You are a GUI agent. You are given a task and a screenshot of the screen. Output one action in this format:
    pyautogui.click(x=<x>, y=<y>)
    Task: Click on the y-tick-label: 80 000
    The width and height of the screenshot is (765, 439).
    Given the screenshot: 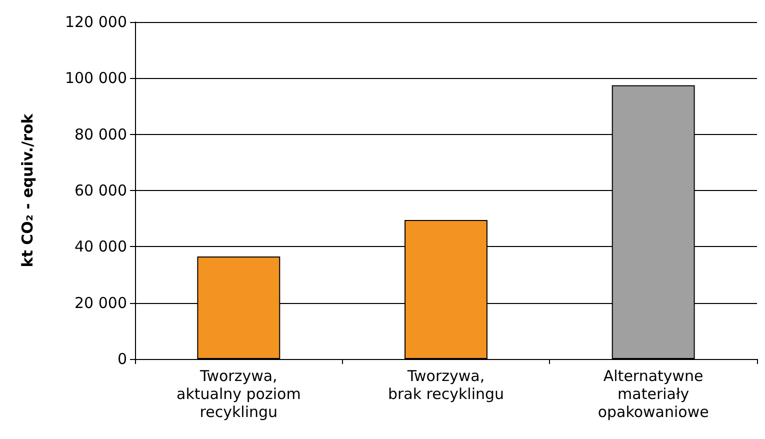 What is the action you would take?
    pyautogui.click(x=100, y=134)
    